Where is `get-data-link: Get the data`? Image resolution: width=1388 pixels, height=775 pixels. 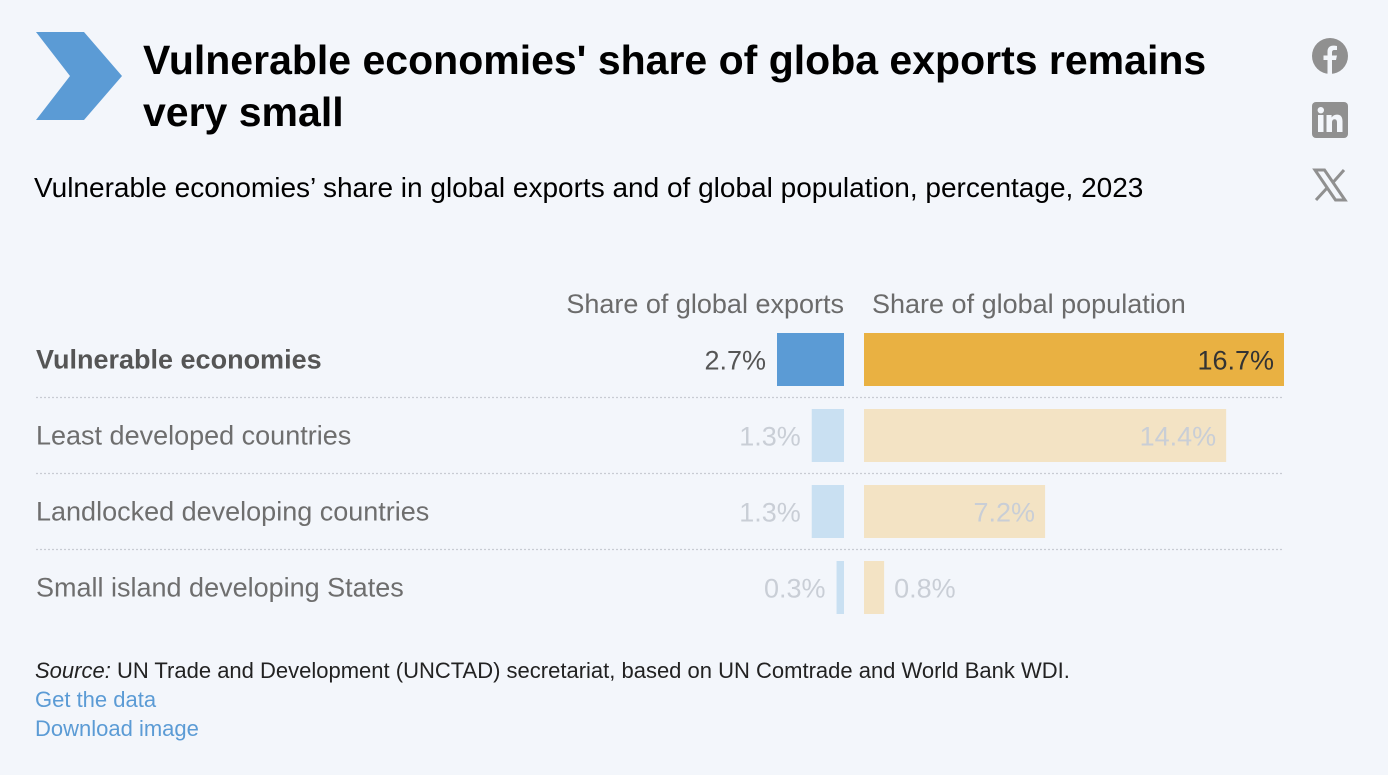 get-data-link: Get the data is located at coordinates (96, 699).